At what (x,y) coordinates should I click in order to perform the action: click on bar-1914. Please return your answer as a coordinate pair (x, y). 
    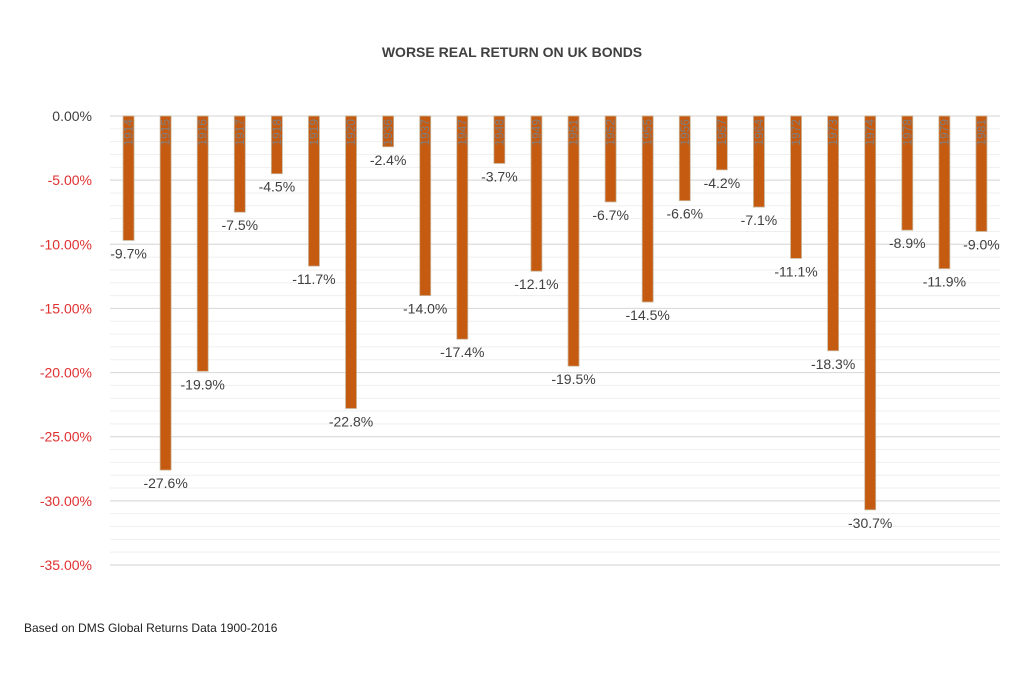
    Looking at the image, I should click on (128, 178).